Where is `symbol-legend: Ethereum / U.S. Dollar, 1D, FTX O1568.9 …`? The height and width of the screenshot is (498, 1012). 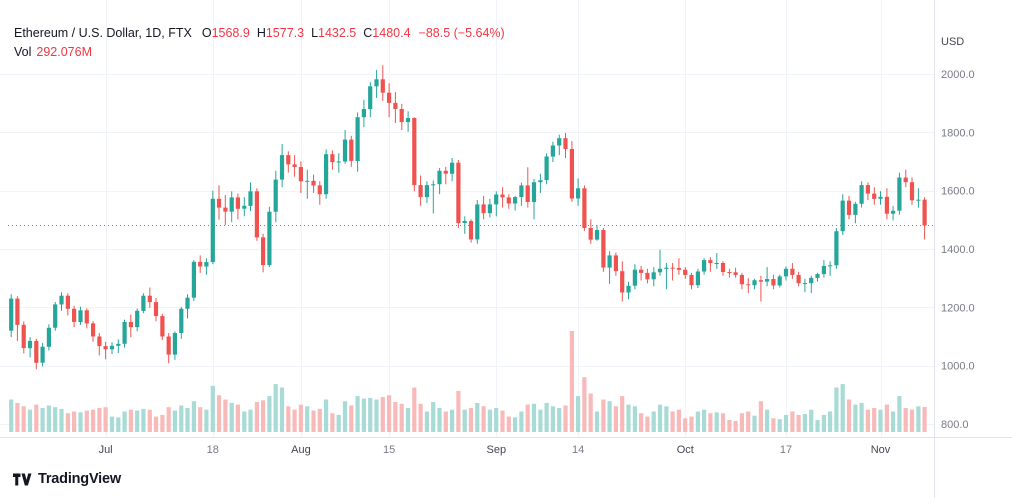
symbol-legend: Ethereum / U.S. Dollar, 1D, FTX O1568.9 … is located at coordinates (259, 43).